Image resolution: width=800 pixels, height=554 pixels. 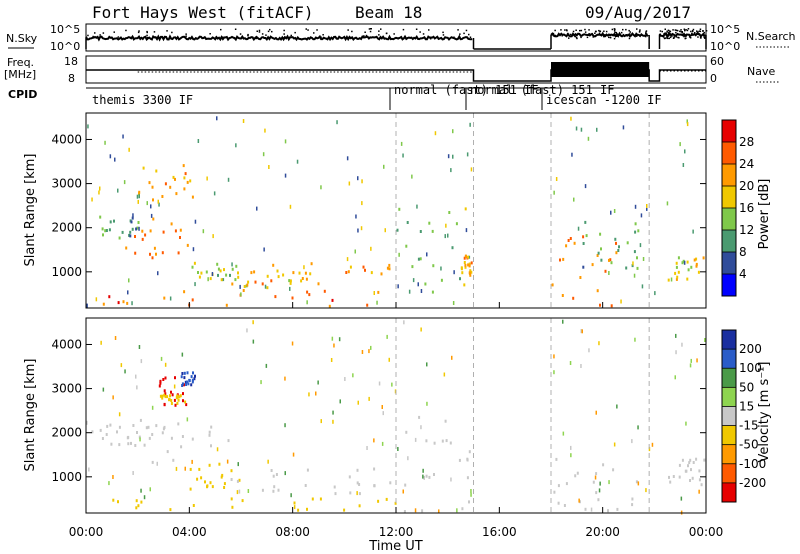 What do you see at coordinates (65, 29) in the screenshot?
I see `noise-left-tick-top: 10^5` at bounding box center [65, 29].